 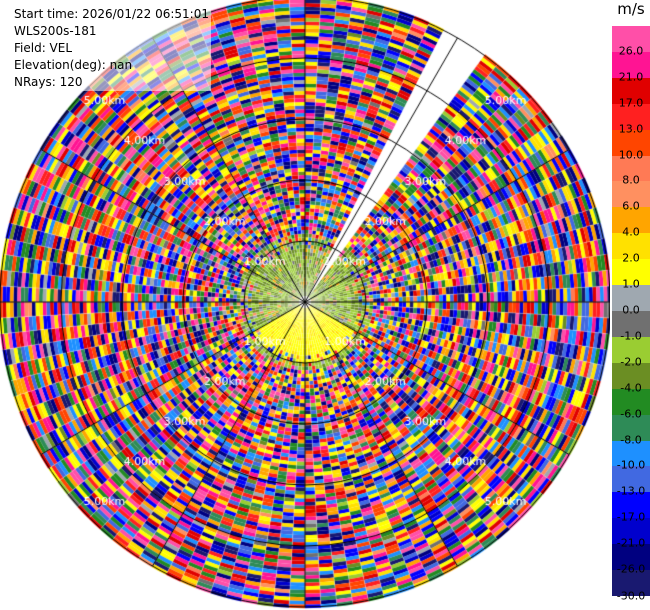 What do you see at coordinates (631, 569) in the screenshot?
I see `colorbar-tick-label: -26.0` at bounding box center [631, 569].